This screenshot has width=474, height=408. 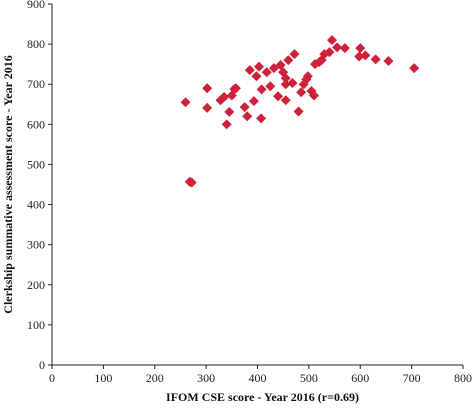 I want to click on x-tick-label: 300, so click(x=206, y=378).